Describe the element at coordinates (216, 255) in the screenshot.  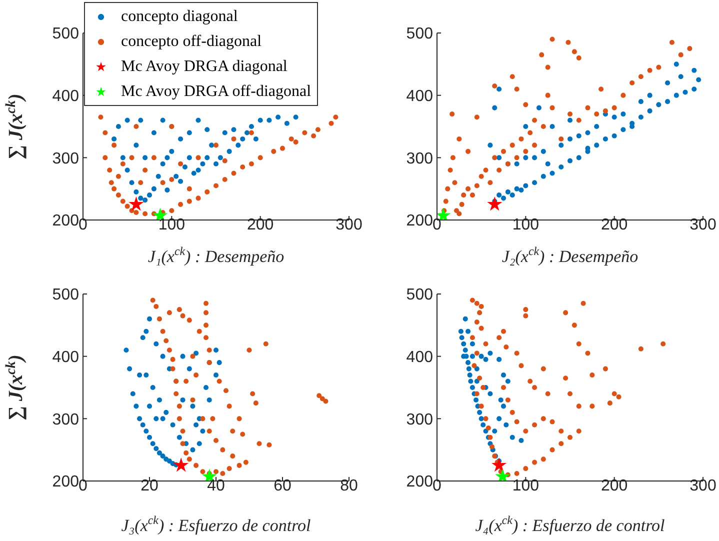
I see `x-axis-title: J₁(x$^{ck}$) : Desempeño` at that location.